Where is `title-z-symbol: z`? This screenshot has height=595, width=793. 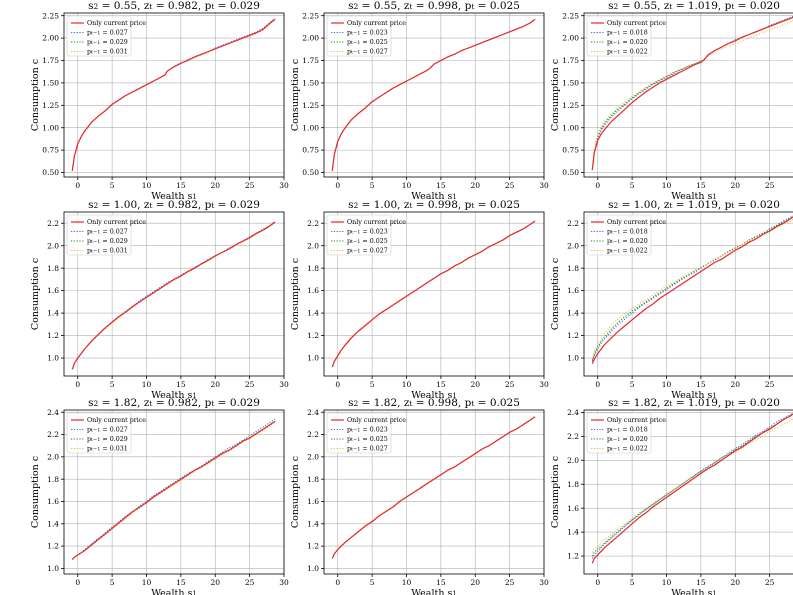 title-z-symbol: z is located at coordinates (667, 205).